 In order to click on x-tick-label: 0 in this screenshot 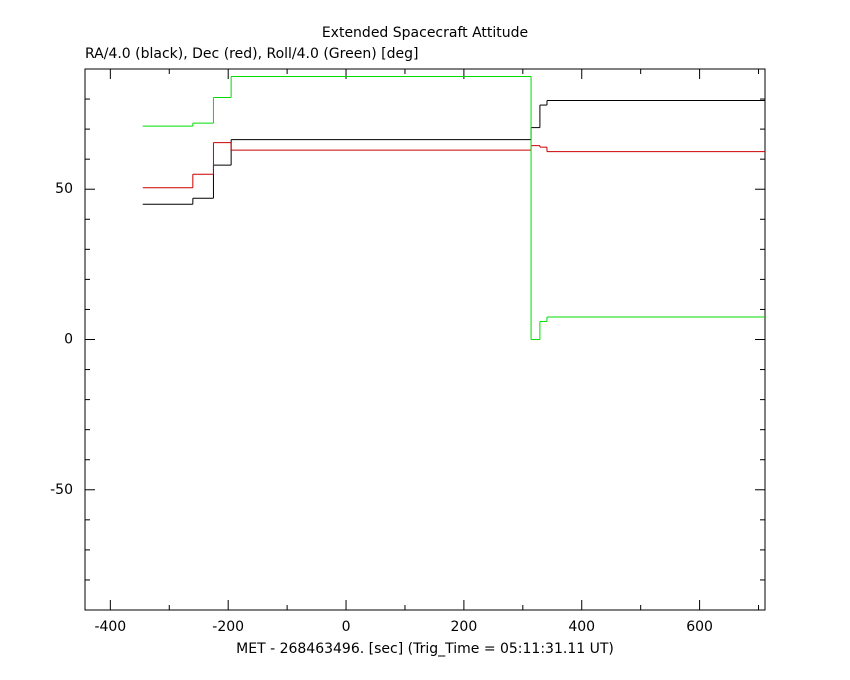, I will do `click(346, 627)`.